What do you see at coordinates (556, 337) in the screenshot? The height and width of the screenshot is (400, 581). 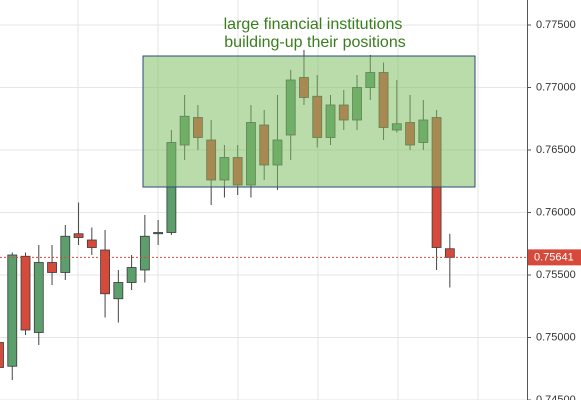 I see `y-tick-label: 0.75000` at bounding box center [556, 337].